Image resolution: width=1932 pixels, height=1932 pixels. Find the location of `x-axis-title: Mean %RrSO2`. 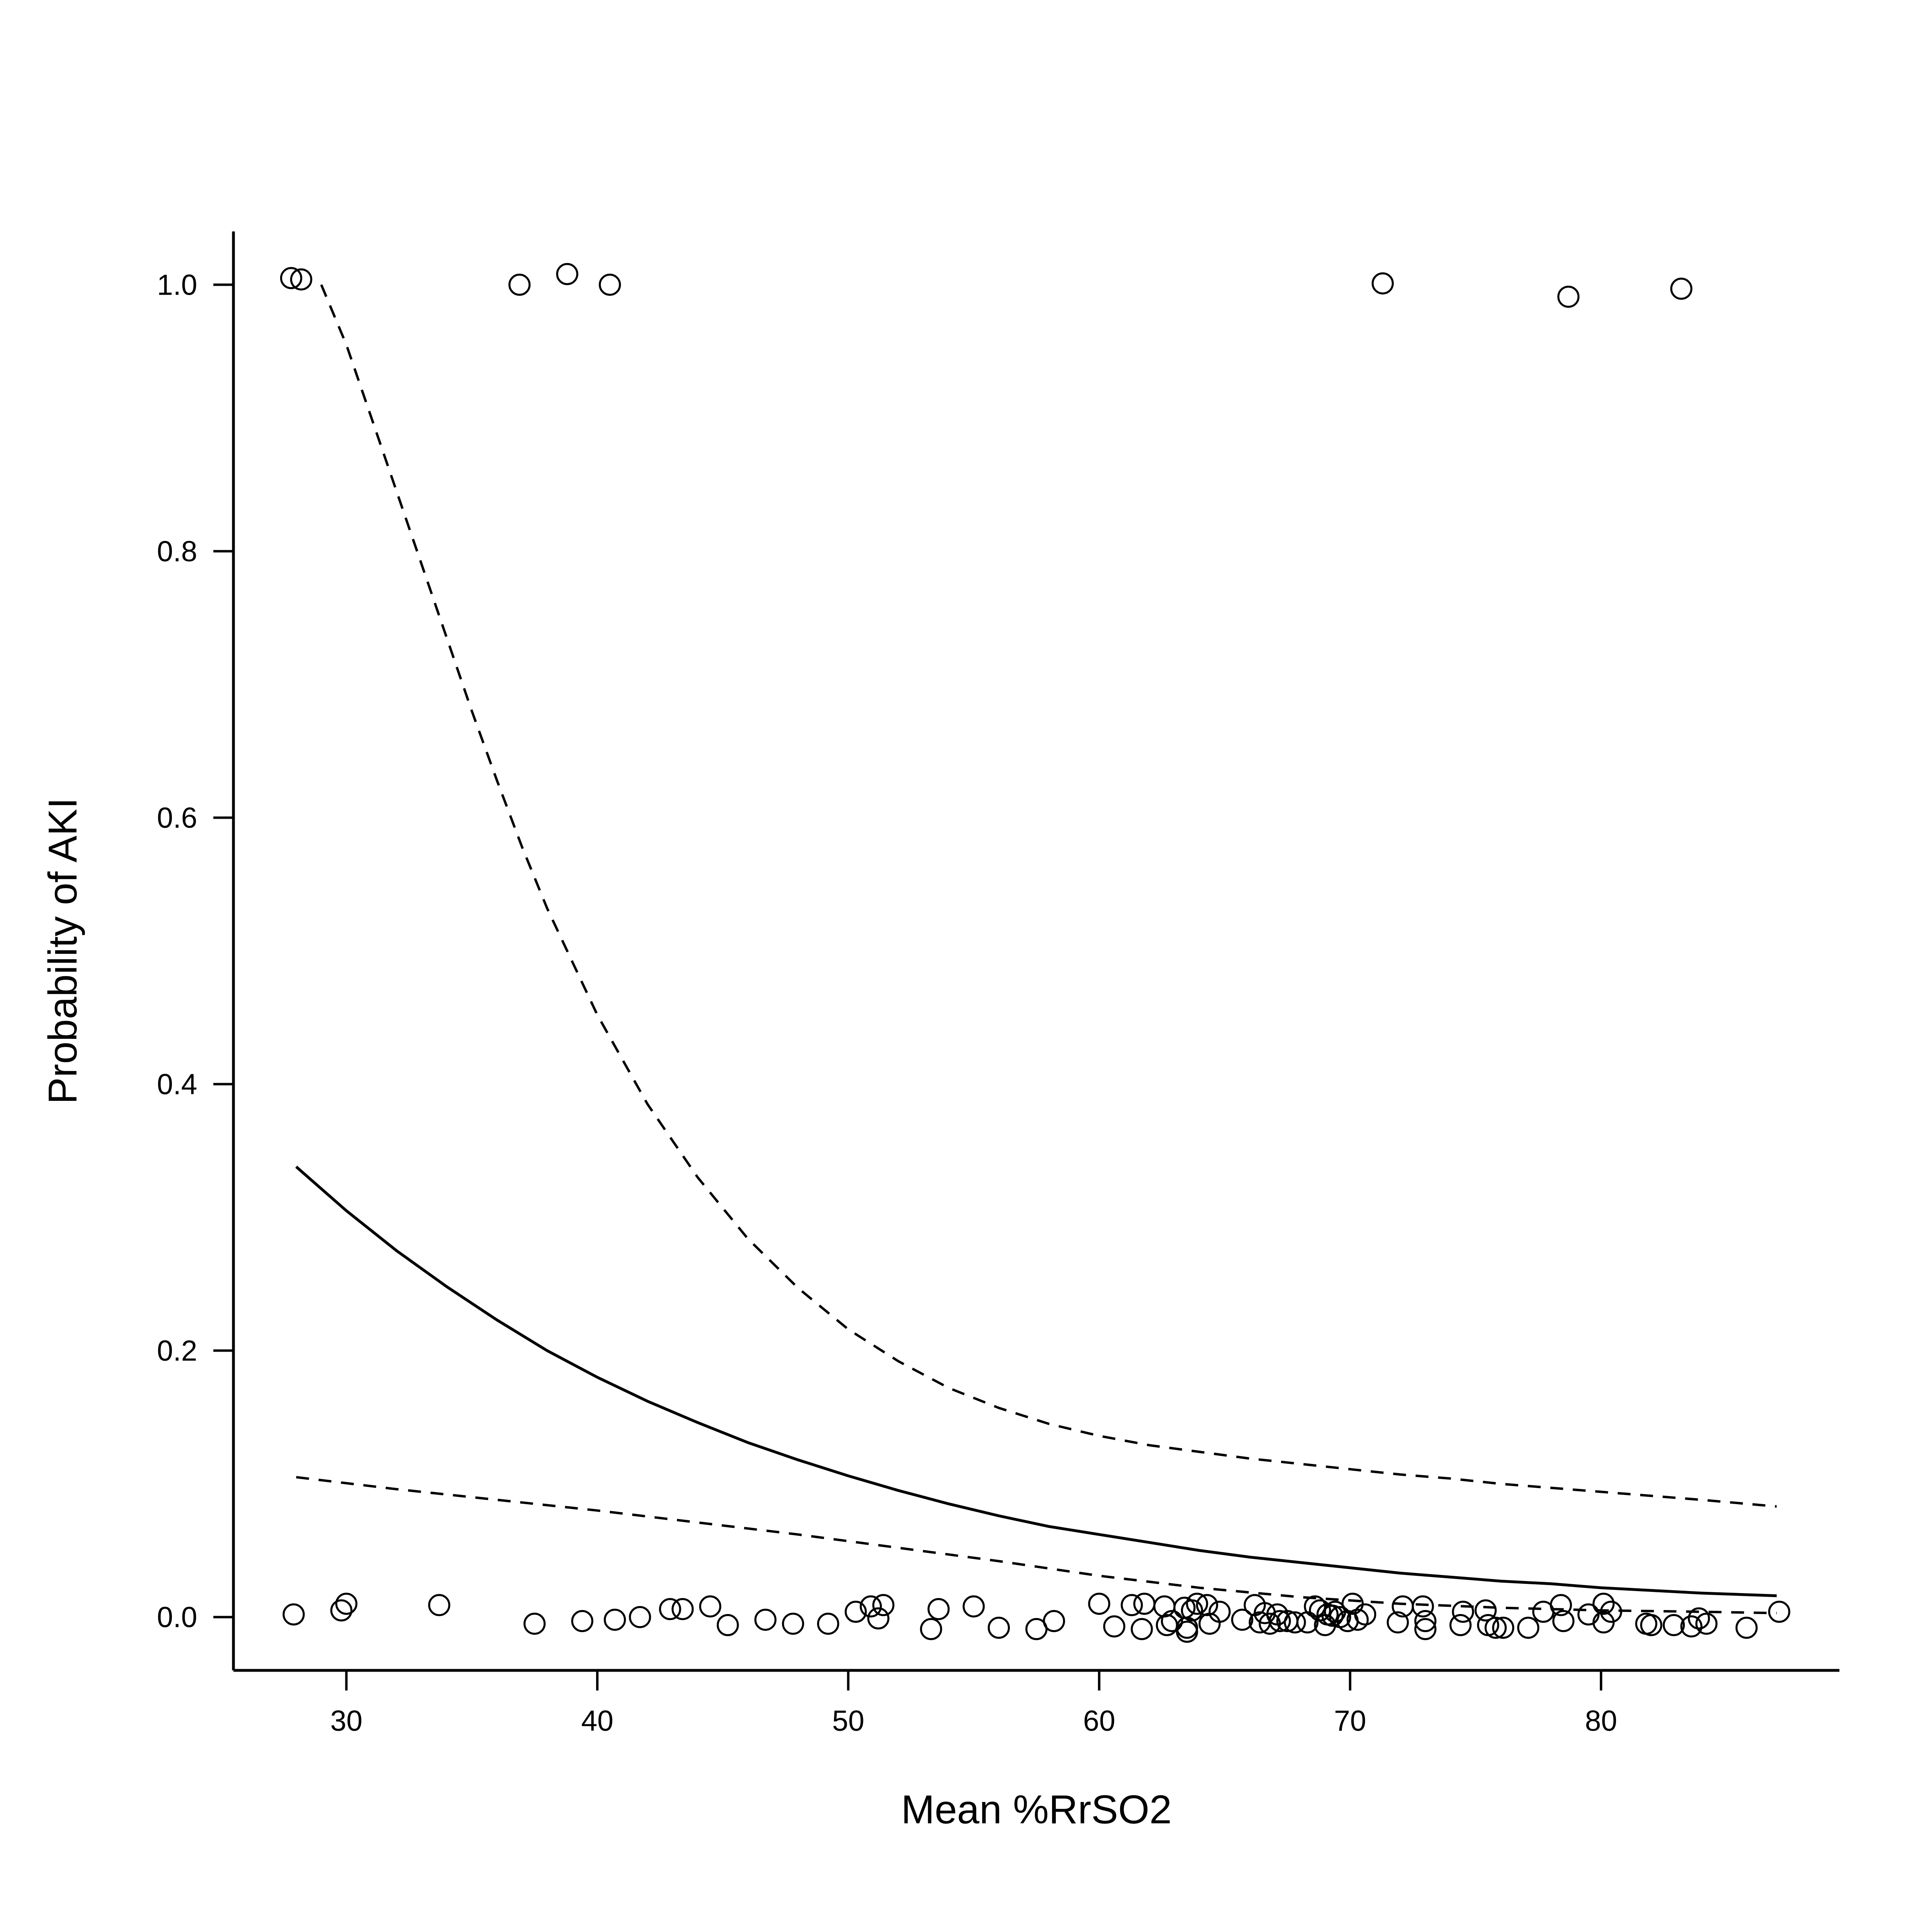

x-axis-title: Mean %RrSO2 is located at coordinates (1036, 1809).